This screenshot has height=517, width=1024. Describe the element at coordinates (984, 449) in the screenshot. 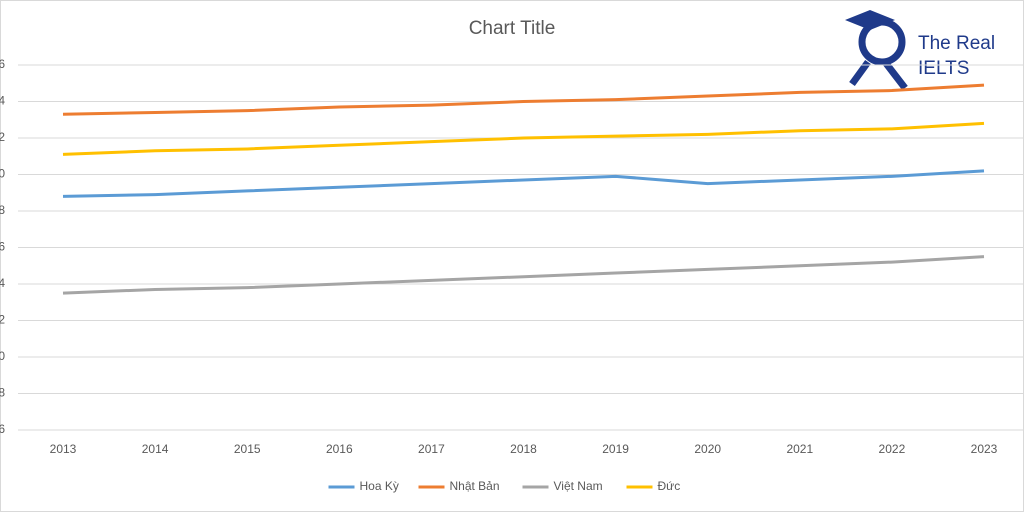

I see `x-tick-label: 2023` at that location.